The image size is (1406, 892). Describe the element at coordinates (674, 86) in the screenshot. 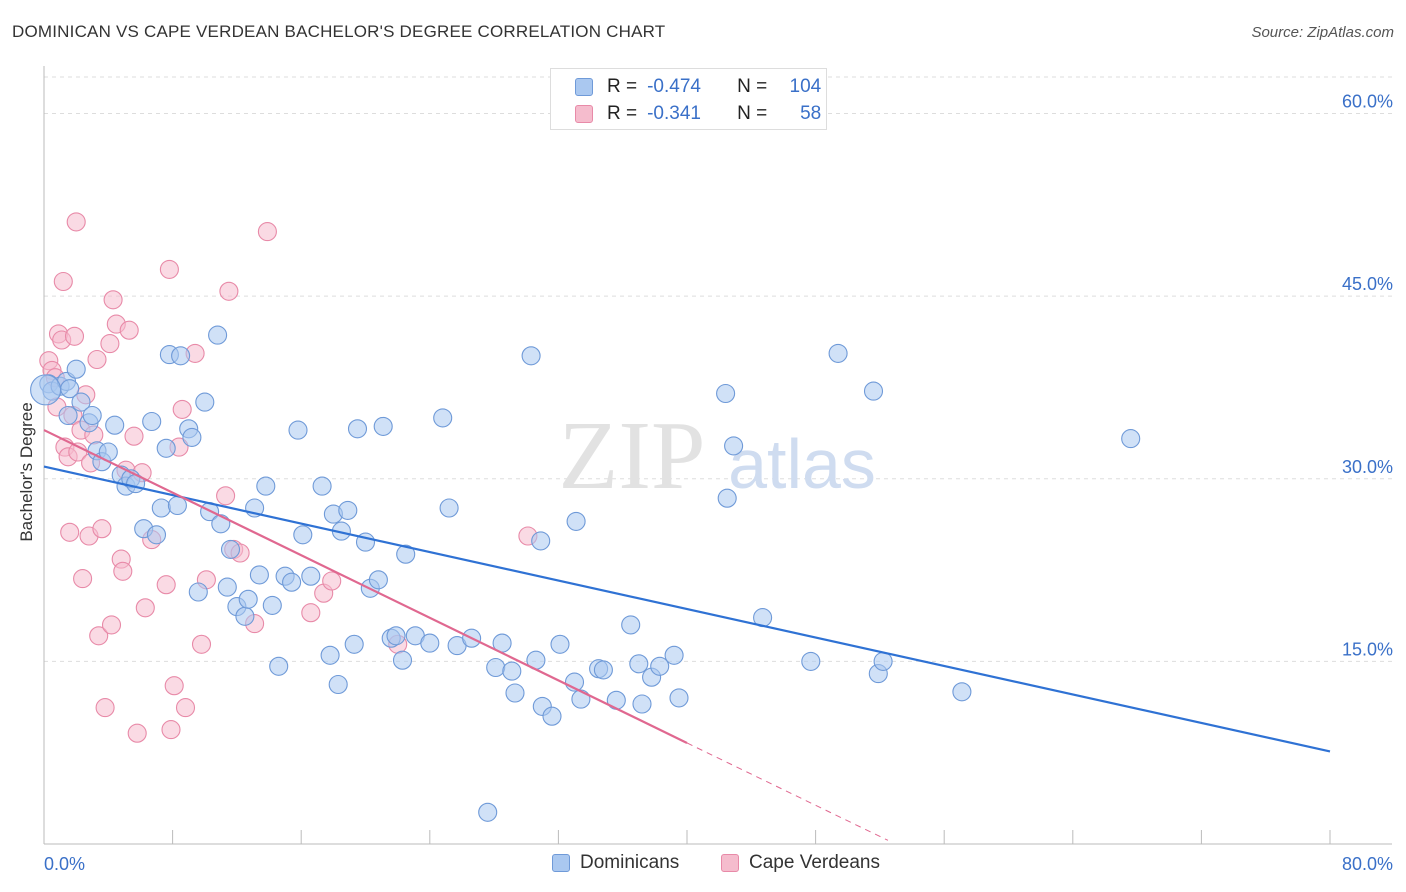

I see `r-value: -0.474` at that location.